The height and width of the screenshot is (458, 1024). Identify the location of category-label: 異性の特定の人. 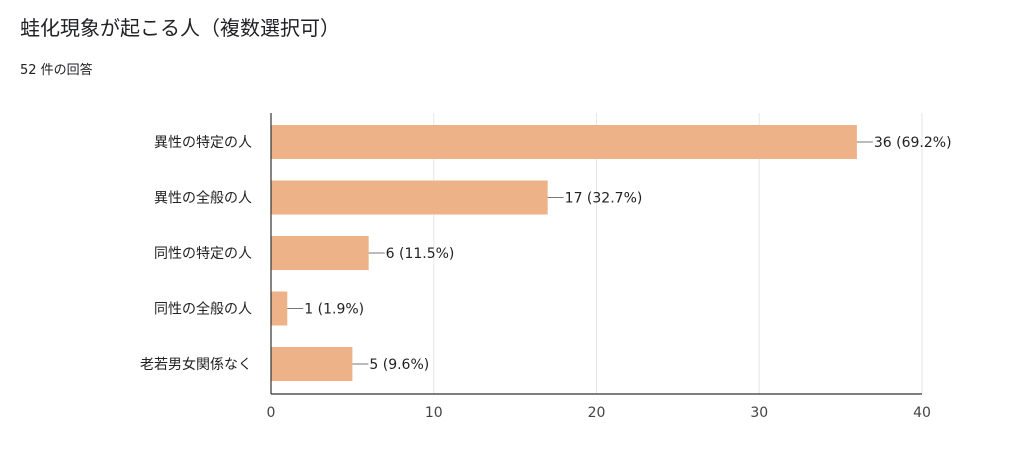
(203, 143).